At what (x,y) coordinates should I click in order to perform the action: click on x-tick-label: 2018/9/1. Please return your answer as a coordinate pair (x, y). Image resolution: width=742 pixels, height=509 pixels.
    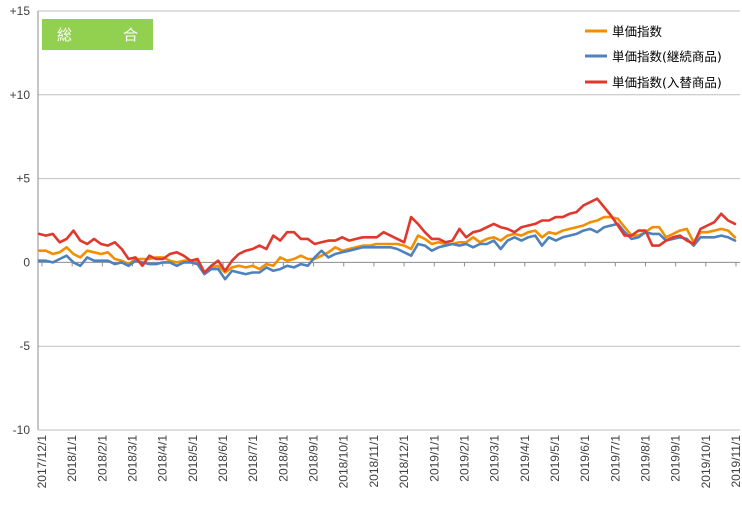
    Looking at the image, I should click on (314, 458).